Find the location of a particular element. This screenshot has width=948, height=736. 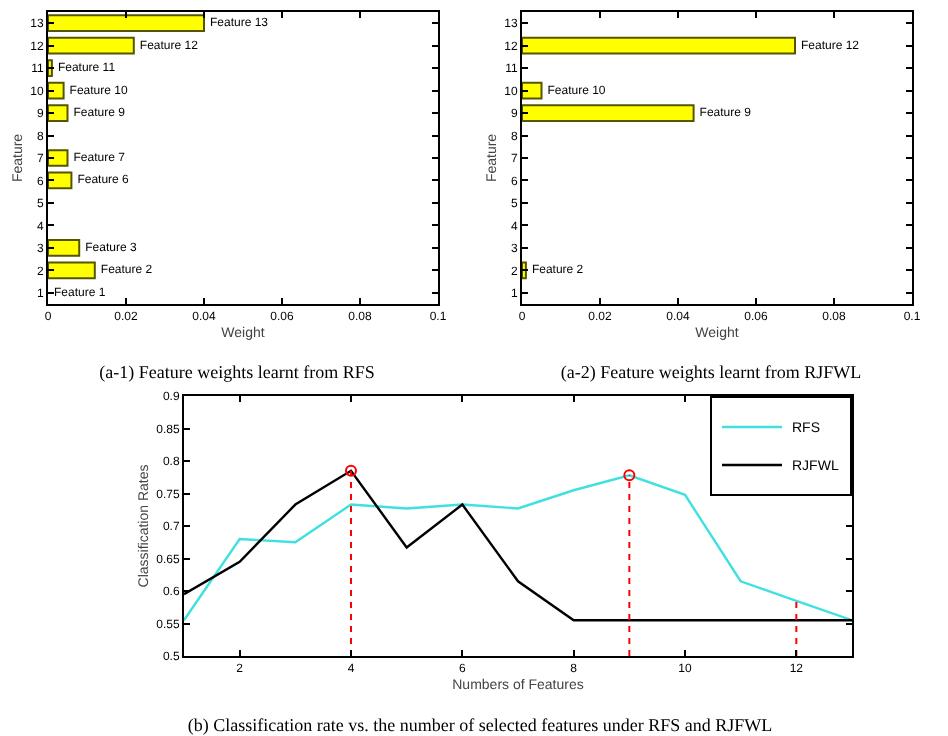

text: (a-2) Feature weights learnt from RJFWL is located at coordinates (711, 372).